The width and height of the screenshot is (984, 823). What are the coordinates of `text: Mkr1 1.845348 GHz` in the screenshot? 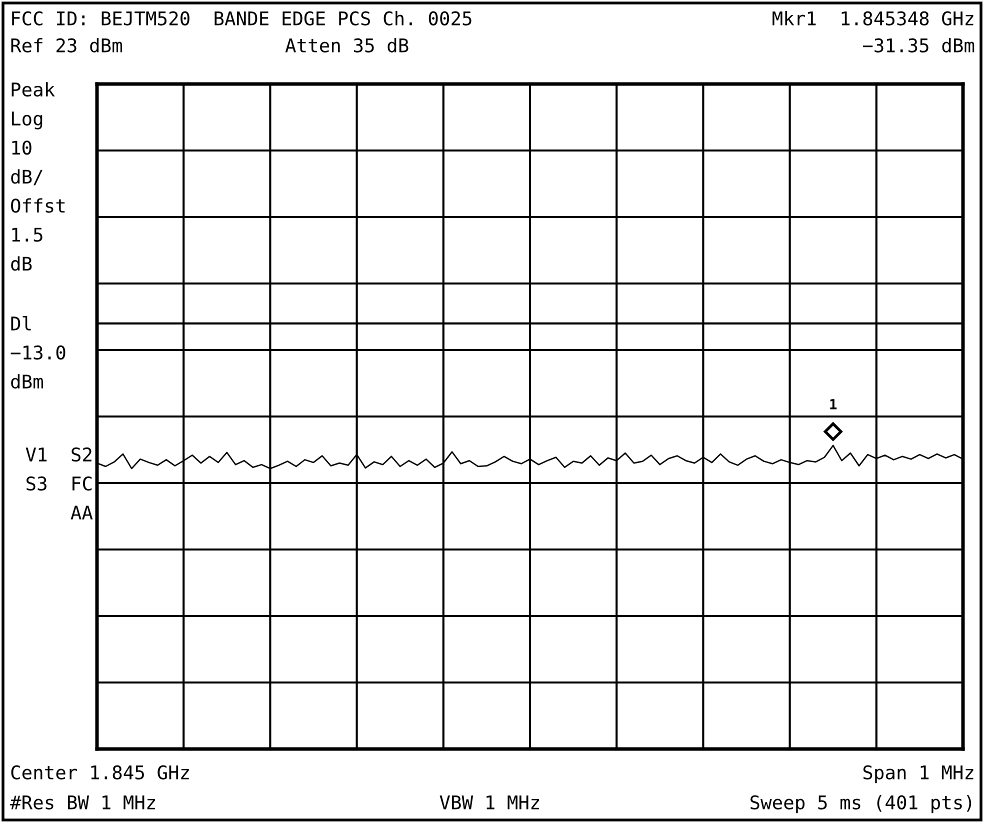 It's located at (873, 18).